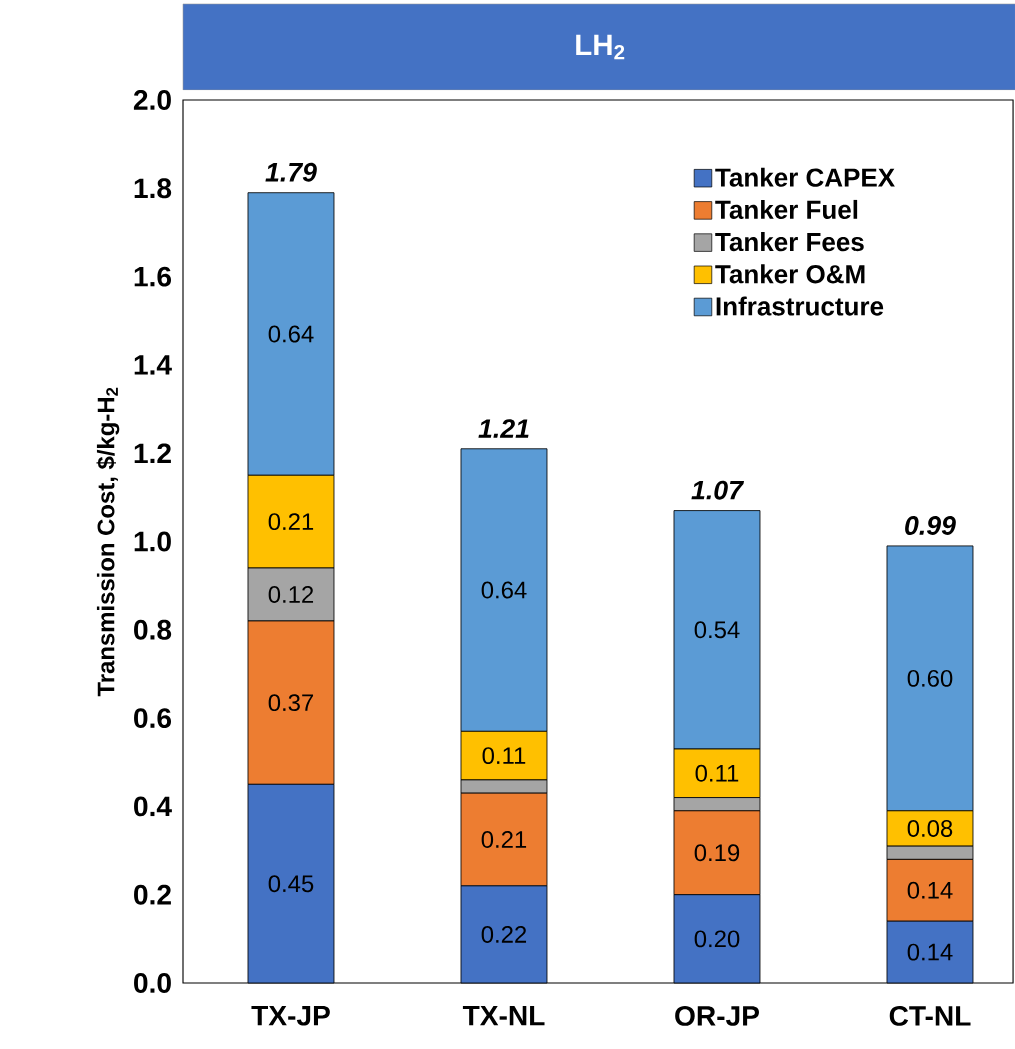  What do you see at coordinates (291, 884) in the screenshot?
I see `data-label: 0.45` at bounding box center [291, 884].